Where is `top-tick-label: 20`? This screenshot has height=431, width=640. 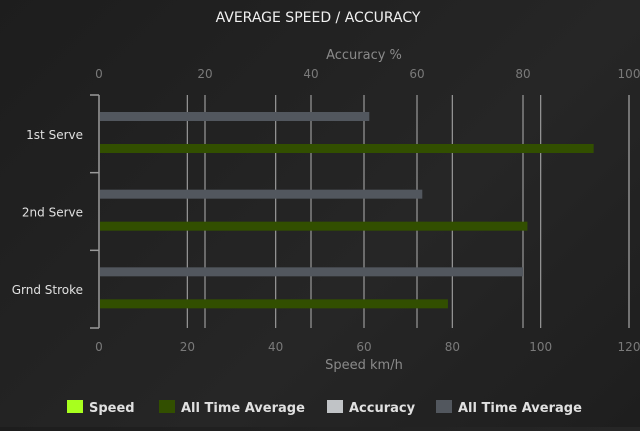 top-tick-label: 20 is located at coordinates (204, 74).